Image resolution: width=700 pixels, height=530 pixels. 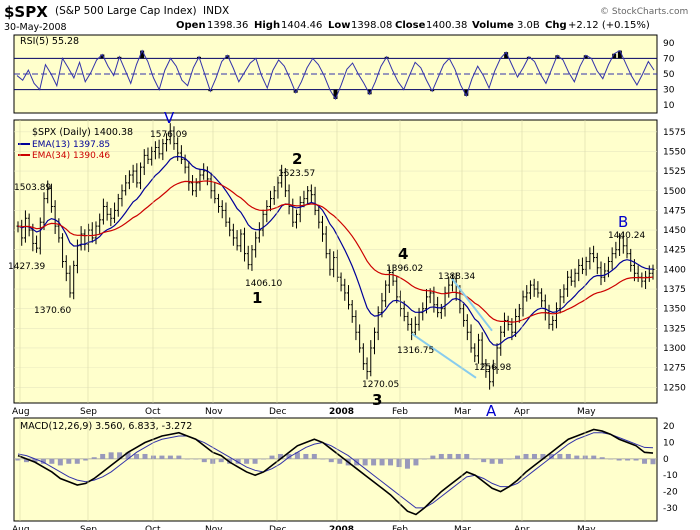 What do you see at coordinates (26, 12) in the screenshot?
I see `symbol-title: $SPX` at bounding box center [26, 12].